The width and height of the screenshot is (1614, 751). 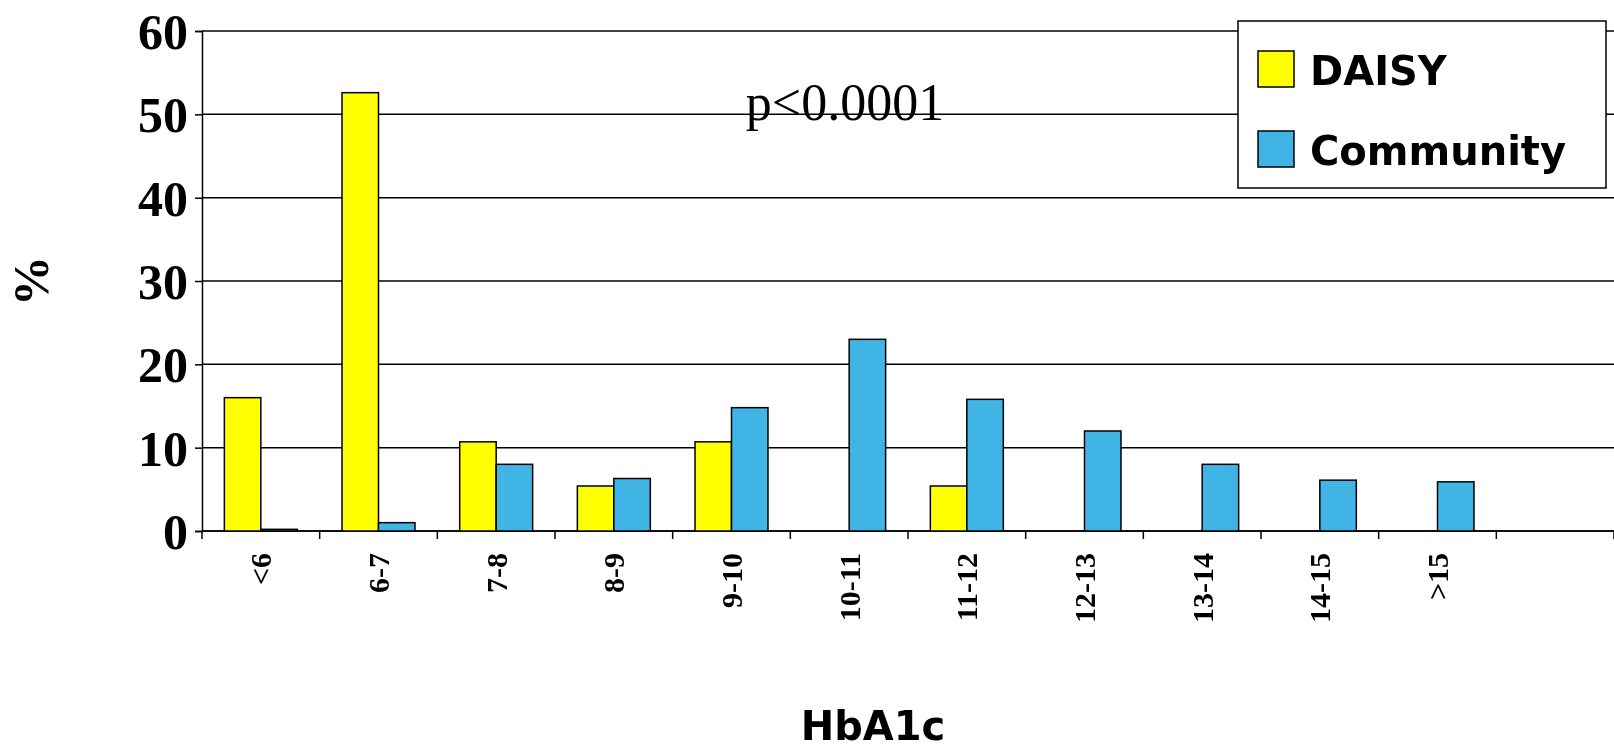 I want to click on x-tick-label: 11-12, so click(x=967, y=587).